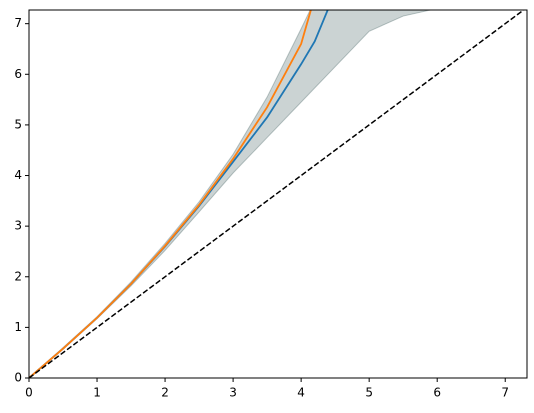  I want to click on y-tick-label: 0, so click(18, 378).